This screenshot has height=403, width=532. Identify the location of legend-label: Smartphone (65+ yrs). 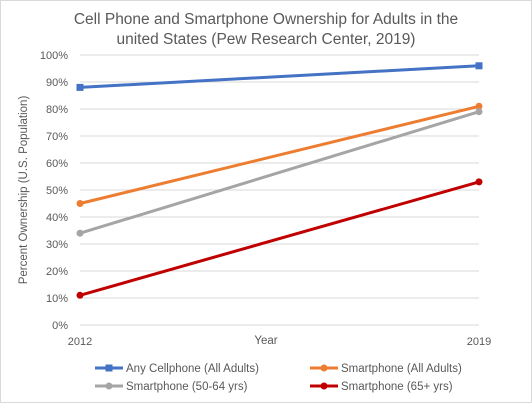
(397, 387).